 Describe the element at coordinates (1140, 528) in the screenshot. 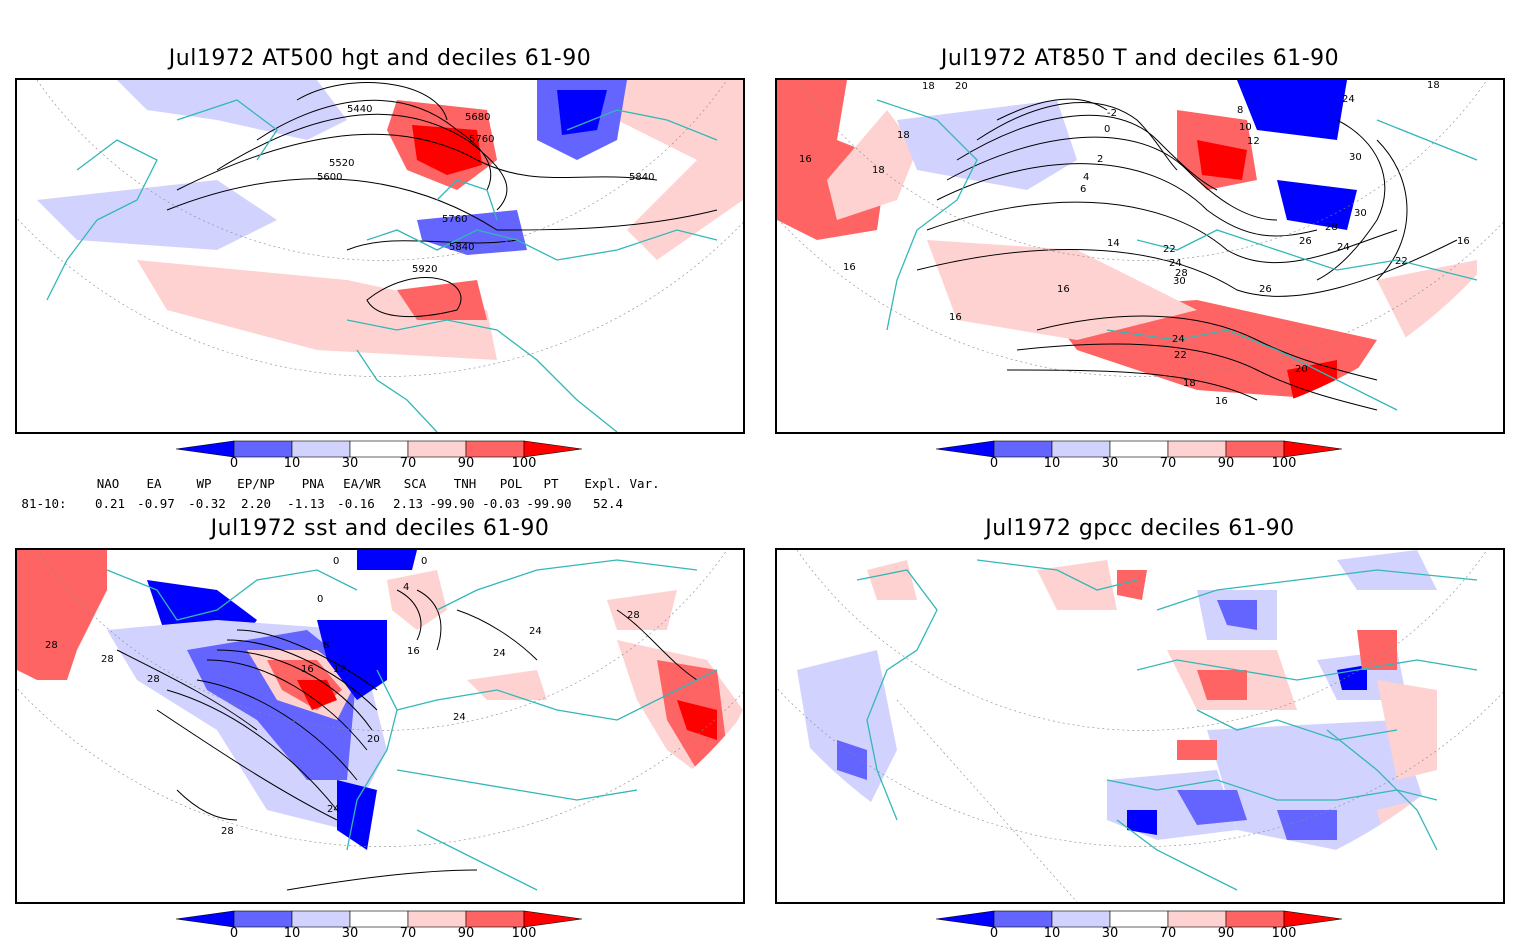

I see `panel-4-title: Jul1972 gpcc deciles 61-90` at that location.